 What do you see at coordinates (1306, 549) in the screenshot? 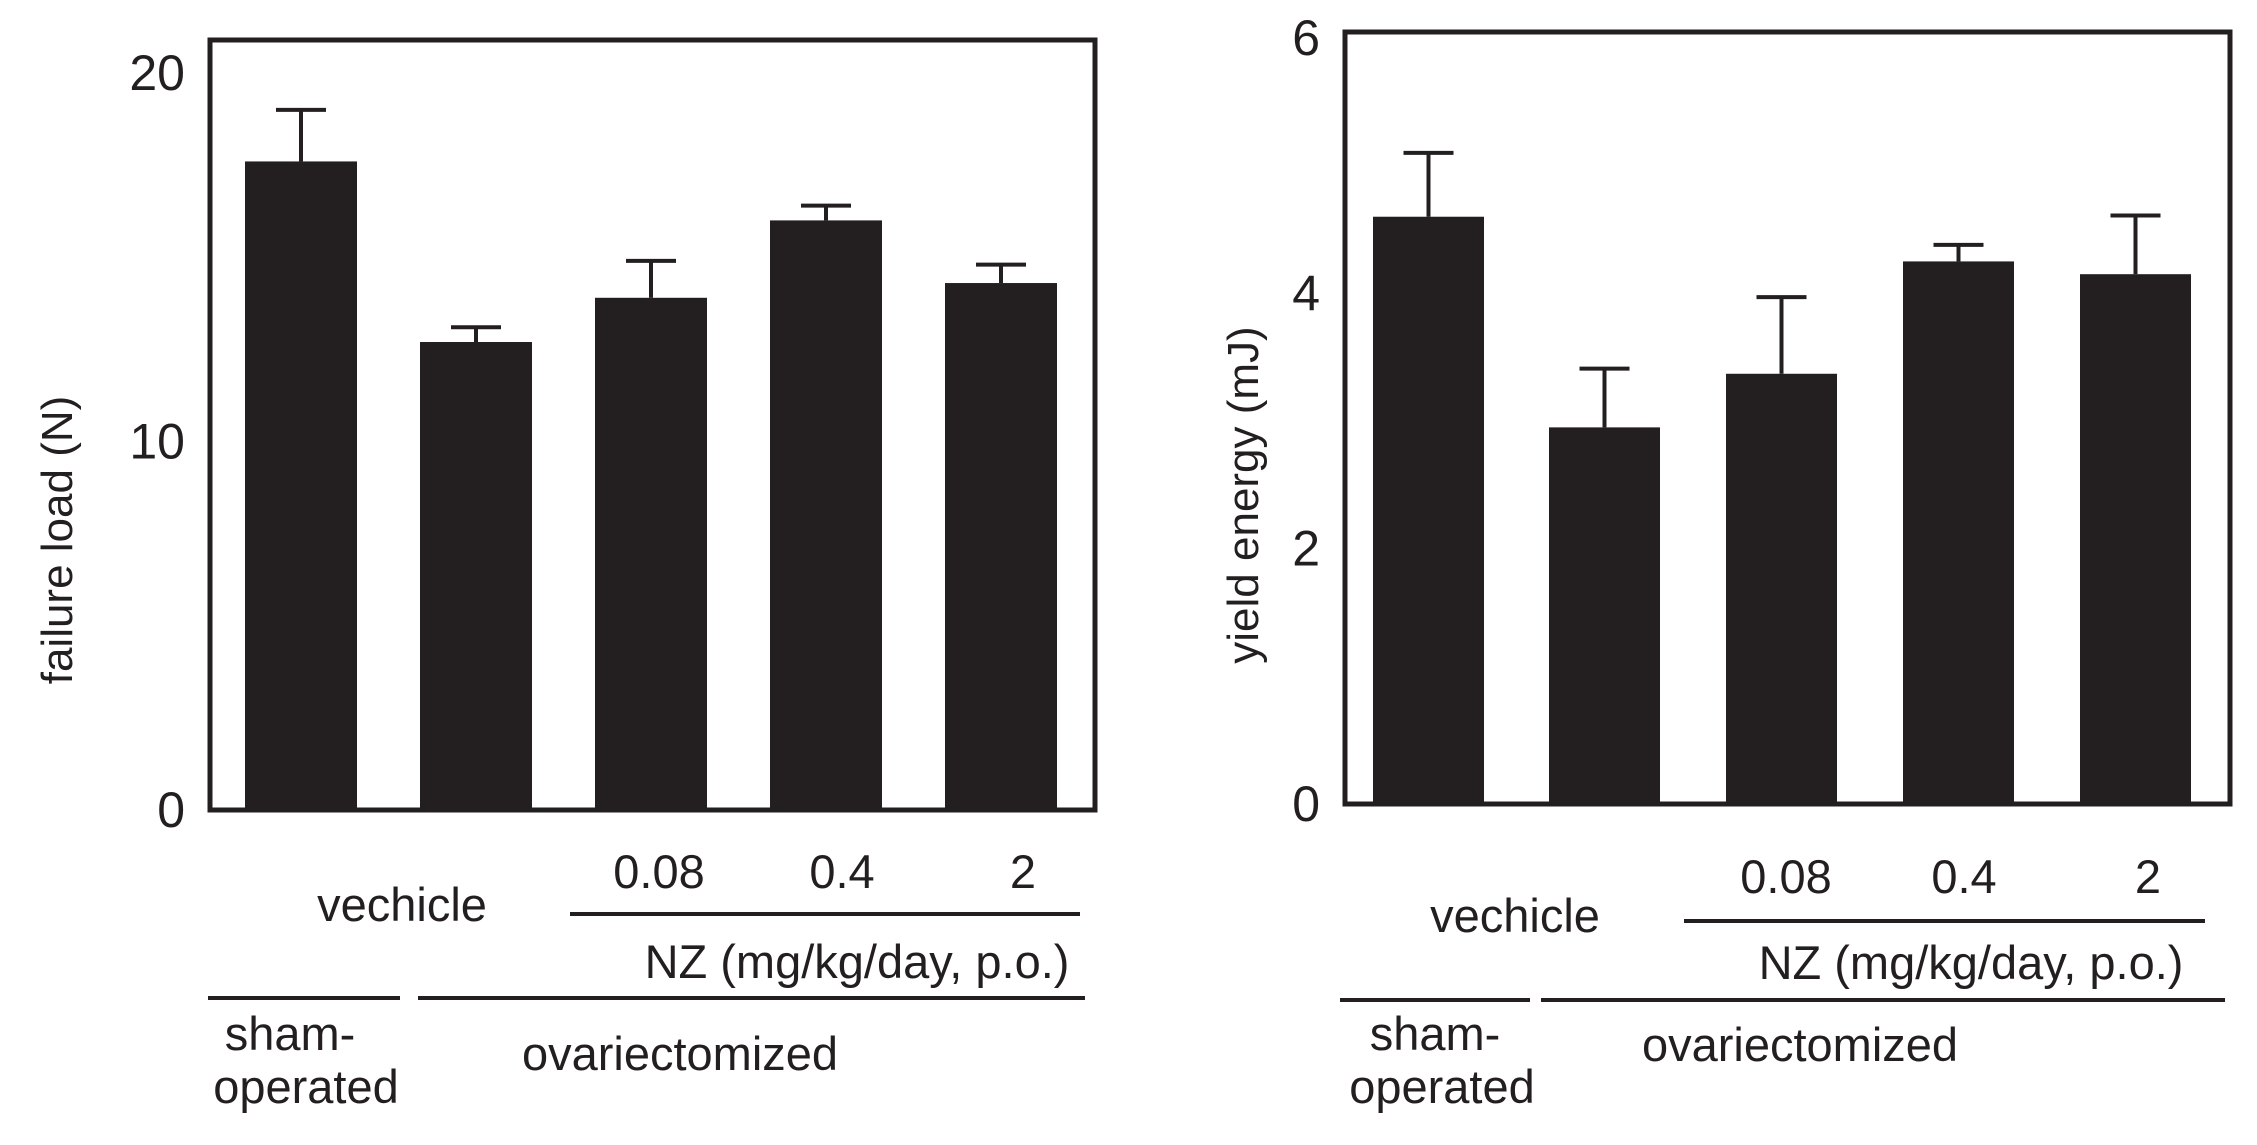
I see `y-tick-label: 2` at bounding box center [1306, 549].